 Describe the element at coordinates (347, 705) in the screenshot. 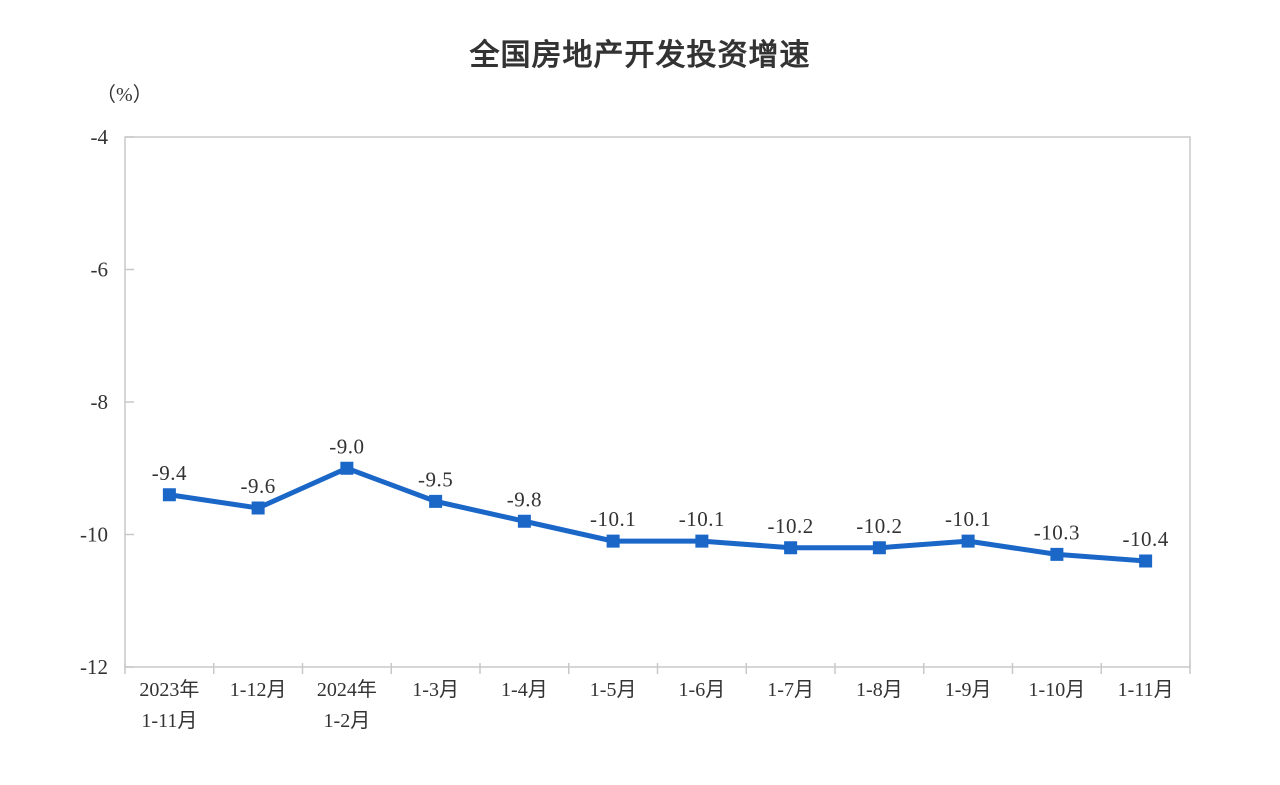

I see `x-axis-tick-label: 2024年 1-2月` at that location.